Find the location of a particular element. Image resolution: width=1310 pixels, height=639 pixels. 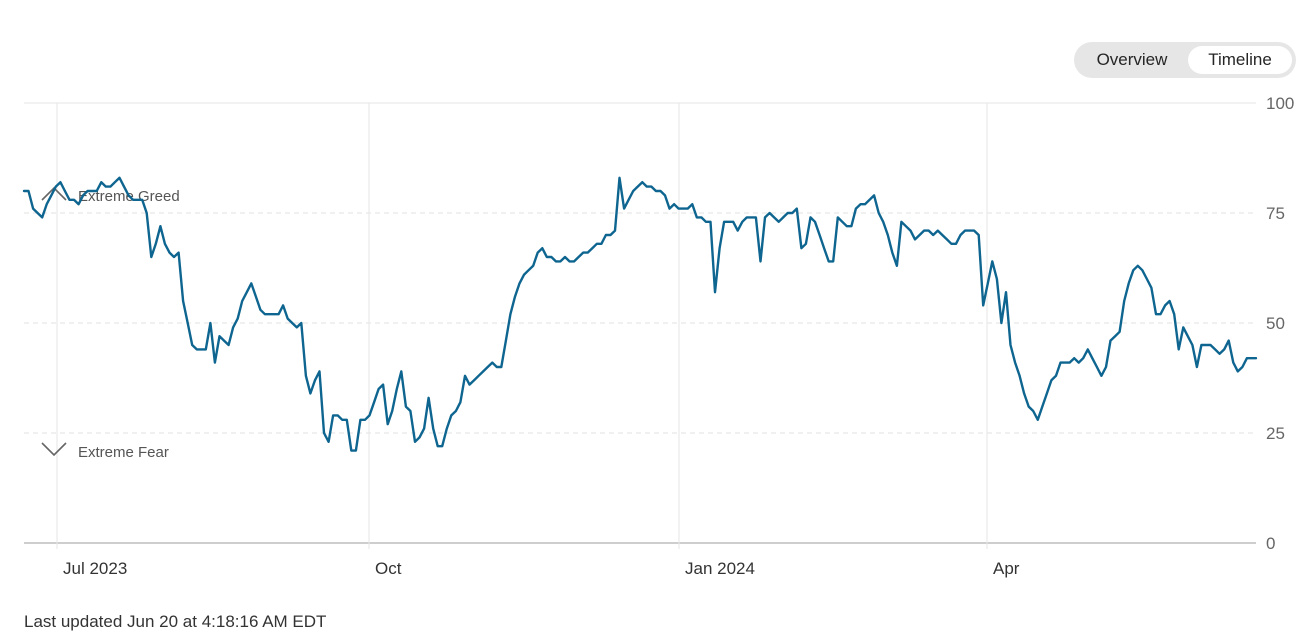

x-tick-label: Oct is located at coordinates (388, 568).